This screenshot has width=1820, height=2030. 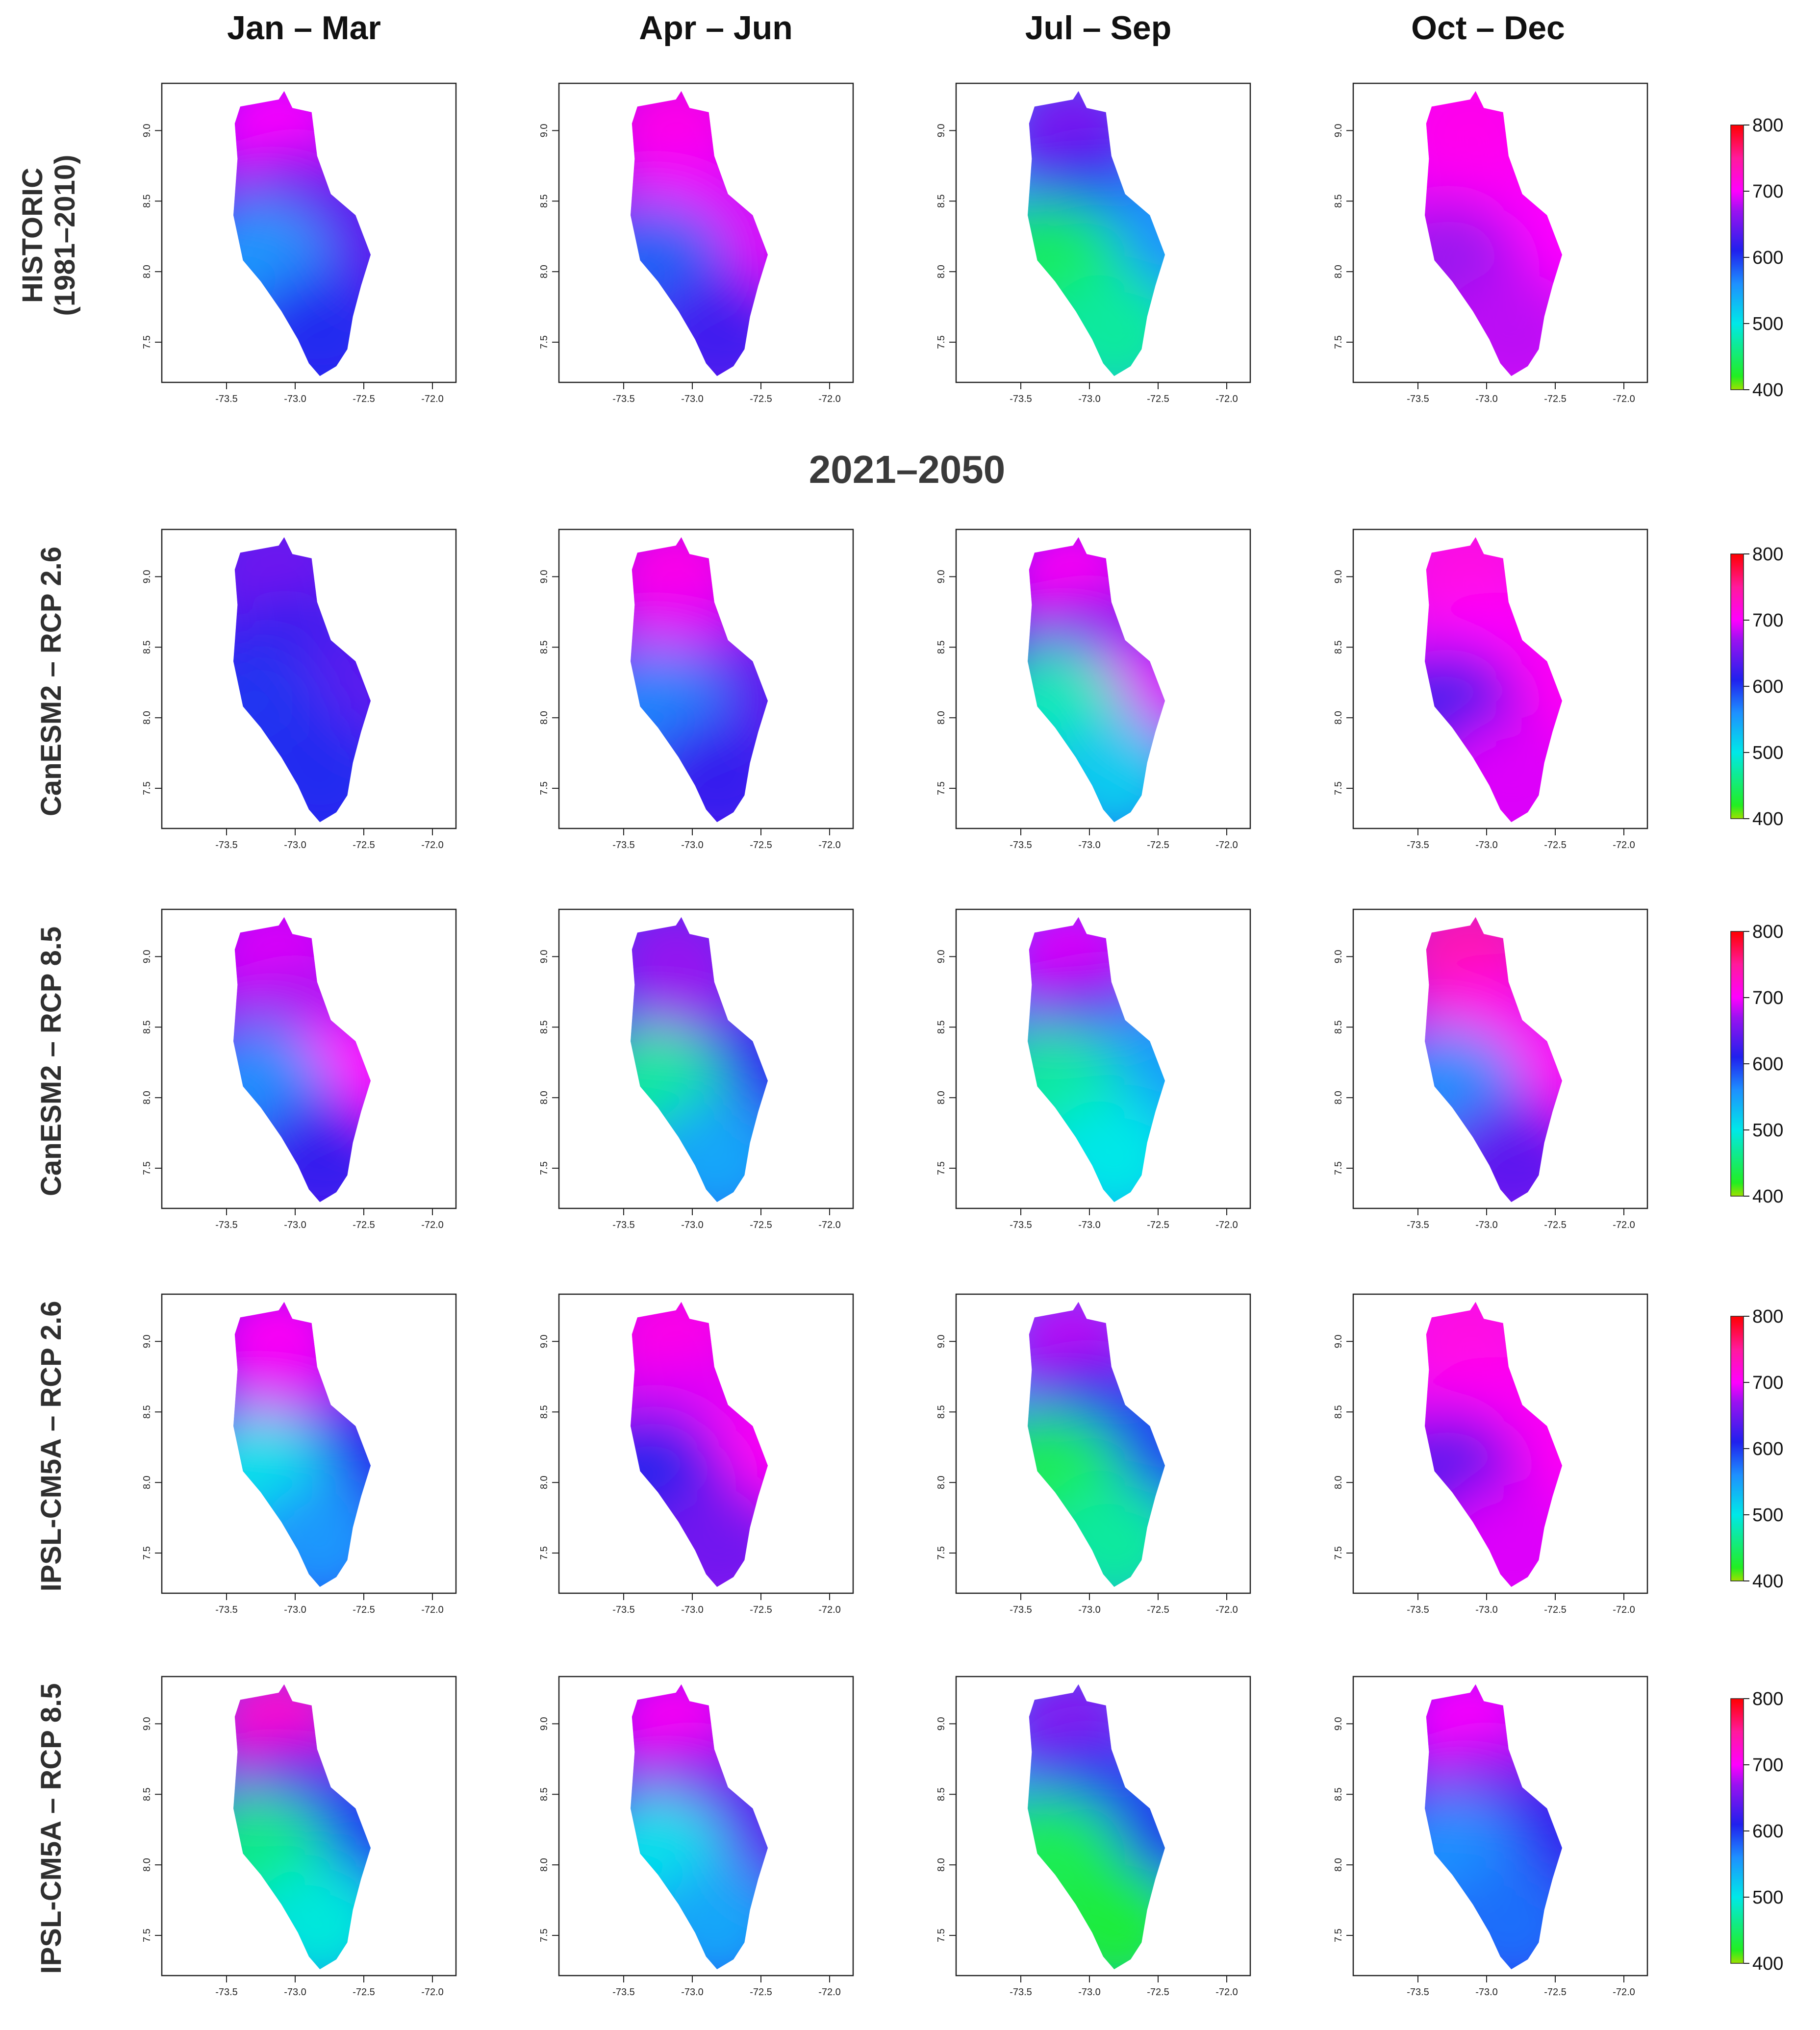 What do you see at coordinates (716, 28) in the screenshot?
I see `season-header-apr-jun: Apr – Jun` at bounding box center [716, 28].